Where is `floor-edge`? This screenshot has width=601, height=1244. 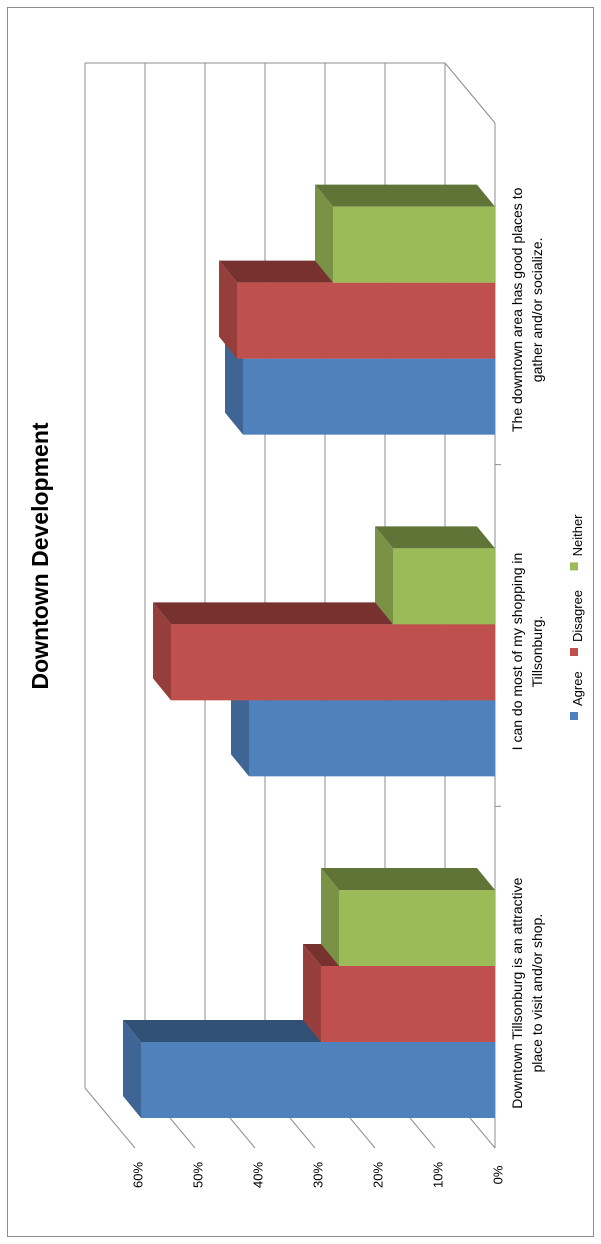
floor-edge is located at coordinates (470, 93).